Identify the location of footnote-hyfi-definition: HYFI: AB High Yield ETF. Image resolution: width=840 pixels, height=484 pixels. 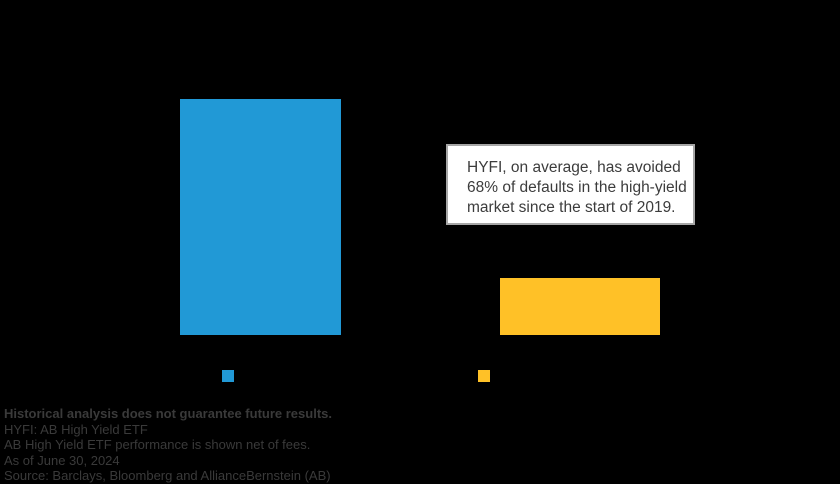
(76, 429).